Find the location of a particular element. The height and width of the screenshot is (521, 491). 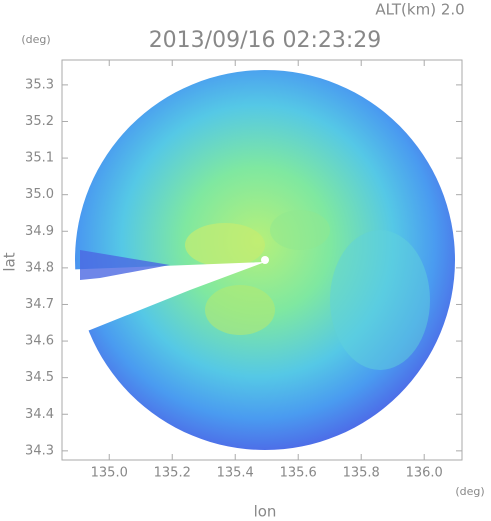

y-tick-label: 34.7 is located at coordinates (39, 304).